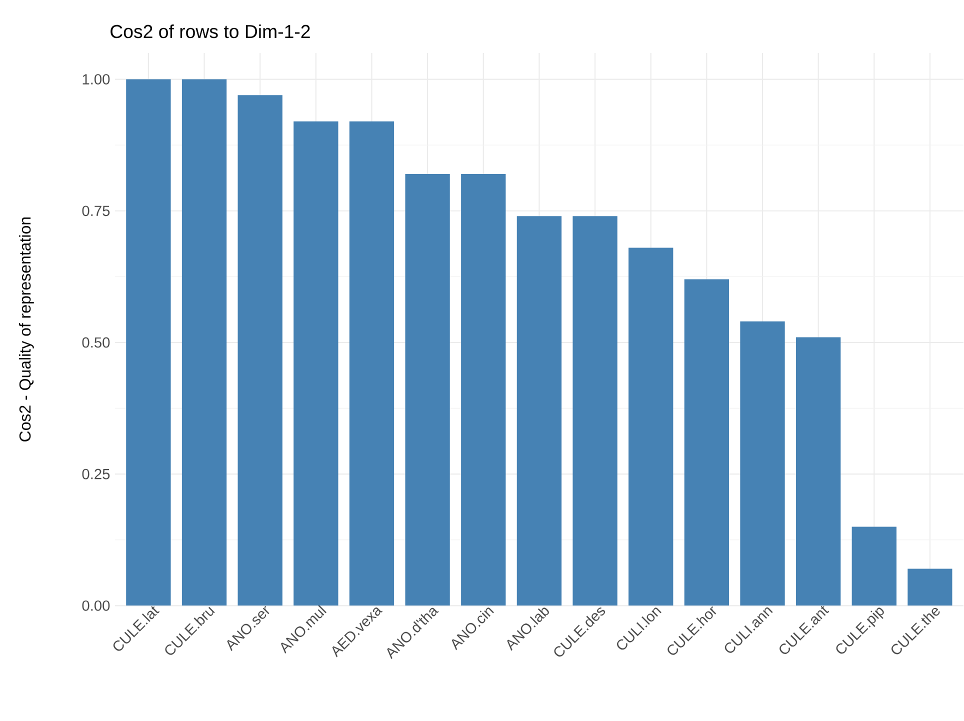 The height and width of the screenshot is (721, 964). I want to click on y-tick-label: 0.25, so click(96, 474).